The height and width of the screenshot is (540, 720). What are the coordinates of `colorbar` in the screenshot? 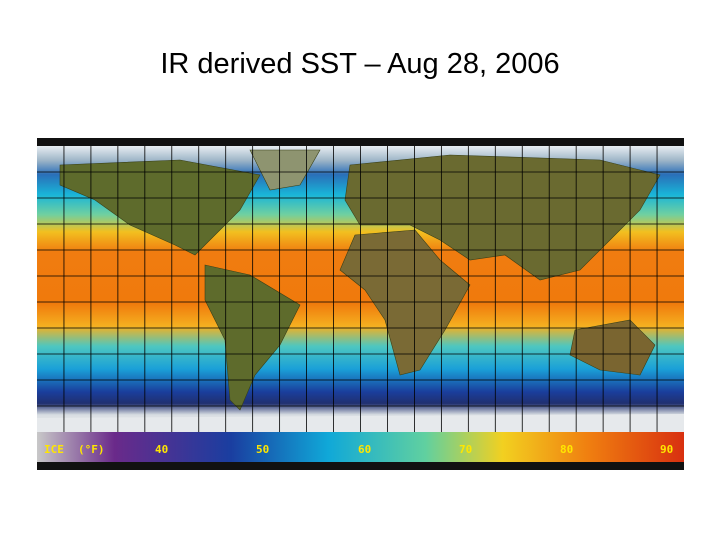 It's located at (360, 447).